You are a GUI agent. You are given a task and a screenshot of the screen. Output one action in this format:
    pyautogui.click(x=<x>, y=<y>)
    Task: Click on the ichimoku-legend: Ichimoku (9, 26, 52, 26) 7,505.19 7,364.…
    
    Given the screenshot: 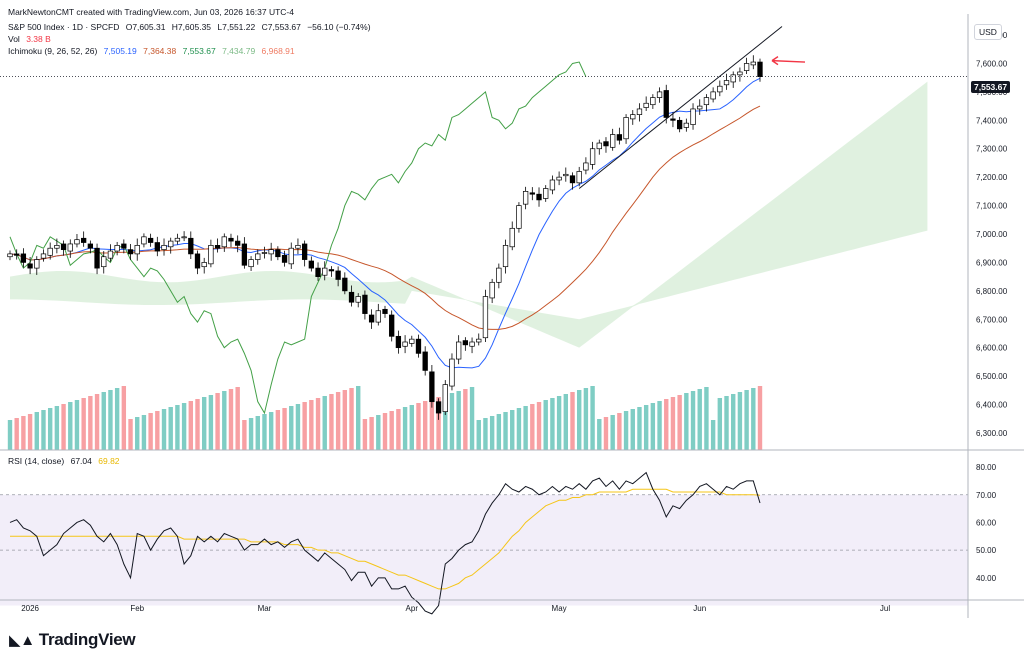 What is the action you would take?
    pyautogui.click(x=153, y=51)
    